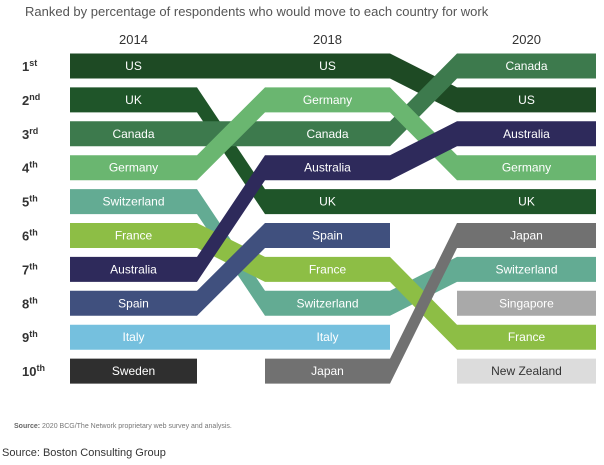 The height and width of the screenshot is (465, 604). What do you see at coordinates (30, 202) in the screenshot?
I see `rank-label-5: 5th` at bounding box center [30, 202].